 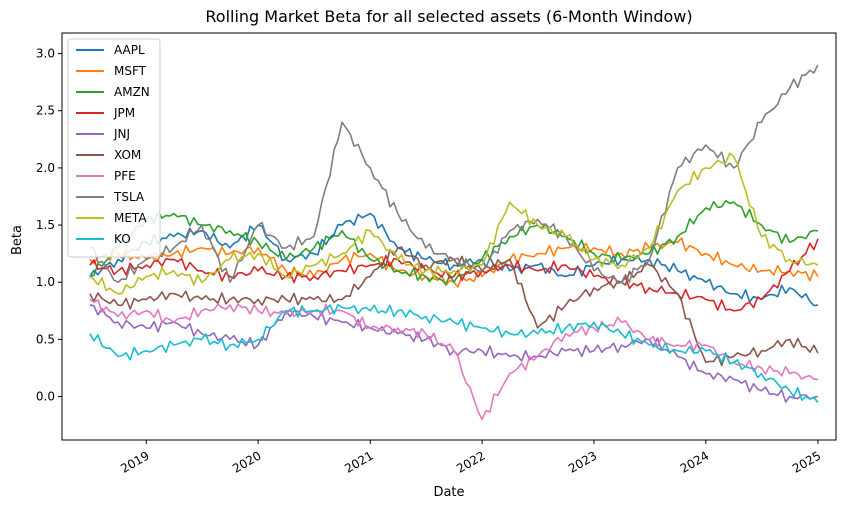 What do you see at coordinates (129, 197) in the screenshot?
I see `legend-label-tsla: TSLA` at bounding box center [129, 197].